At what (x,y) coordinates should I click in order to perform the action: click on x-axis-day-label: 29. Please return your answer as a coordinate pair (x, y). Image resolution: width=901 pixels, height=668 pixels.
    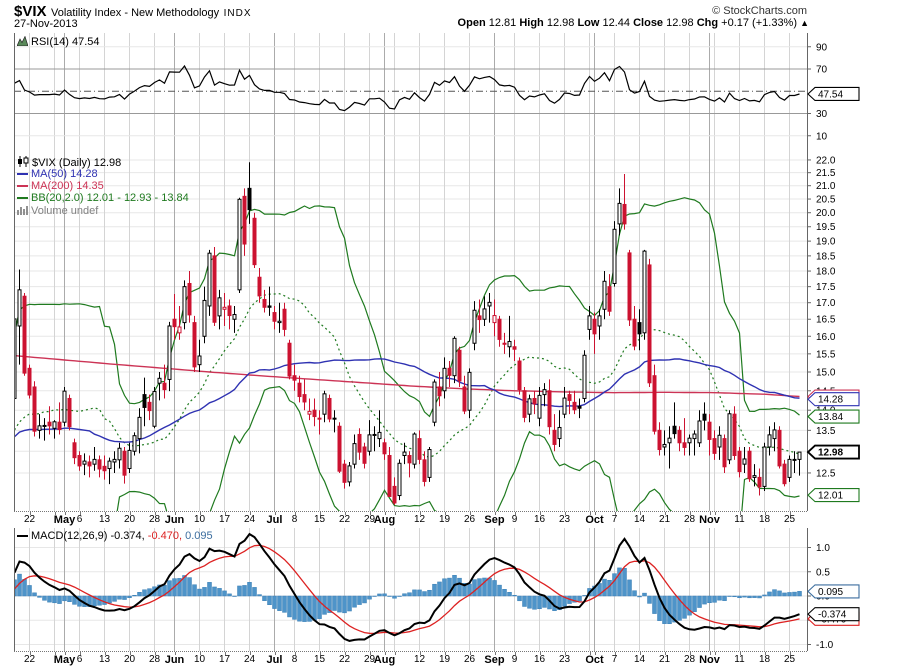
    Looking at the image, I should click on (369, 659).